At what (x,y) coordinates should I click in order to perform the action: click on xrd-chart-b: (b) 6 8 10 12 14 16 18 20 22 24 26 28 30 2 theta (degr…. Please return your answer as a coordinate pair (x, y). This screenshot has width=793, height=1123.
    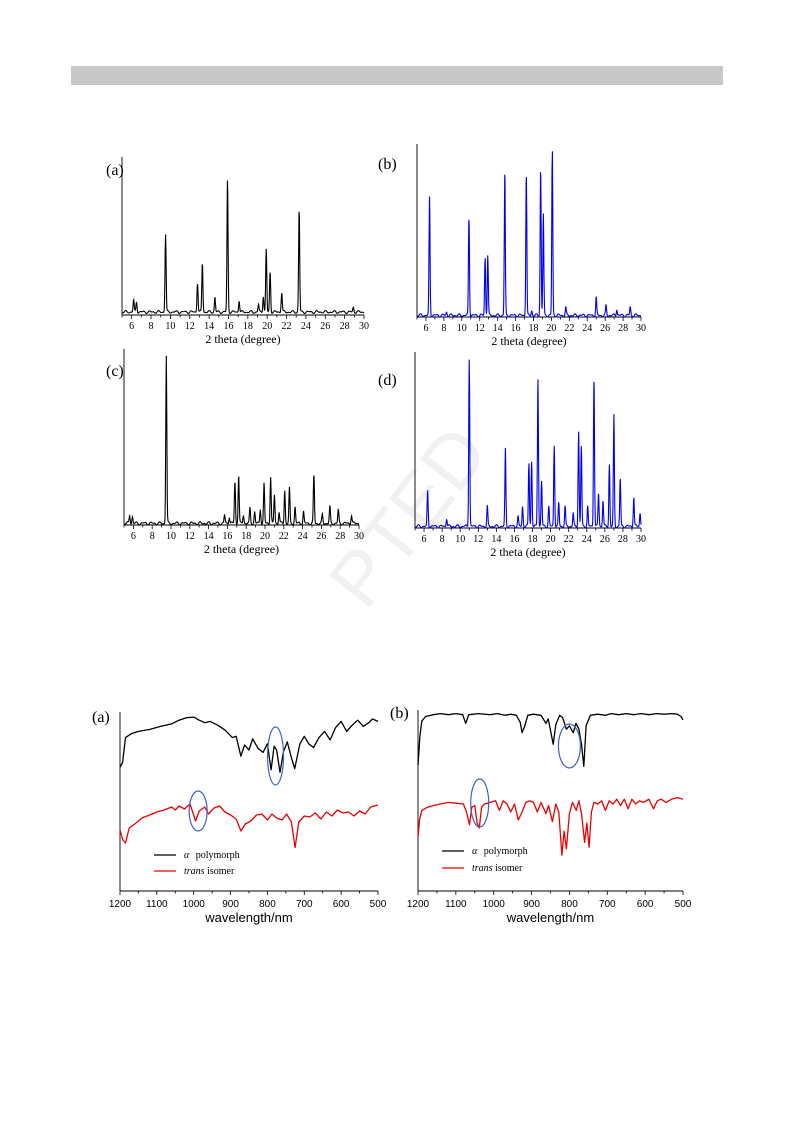
    Looking at the image, I should click on (512, 246).